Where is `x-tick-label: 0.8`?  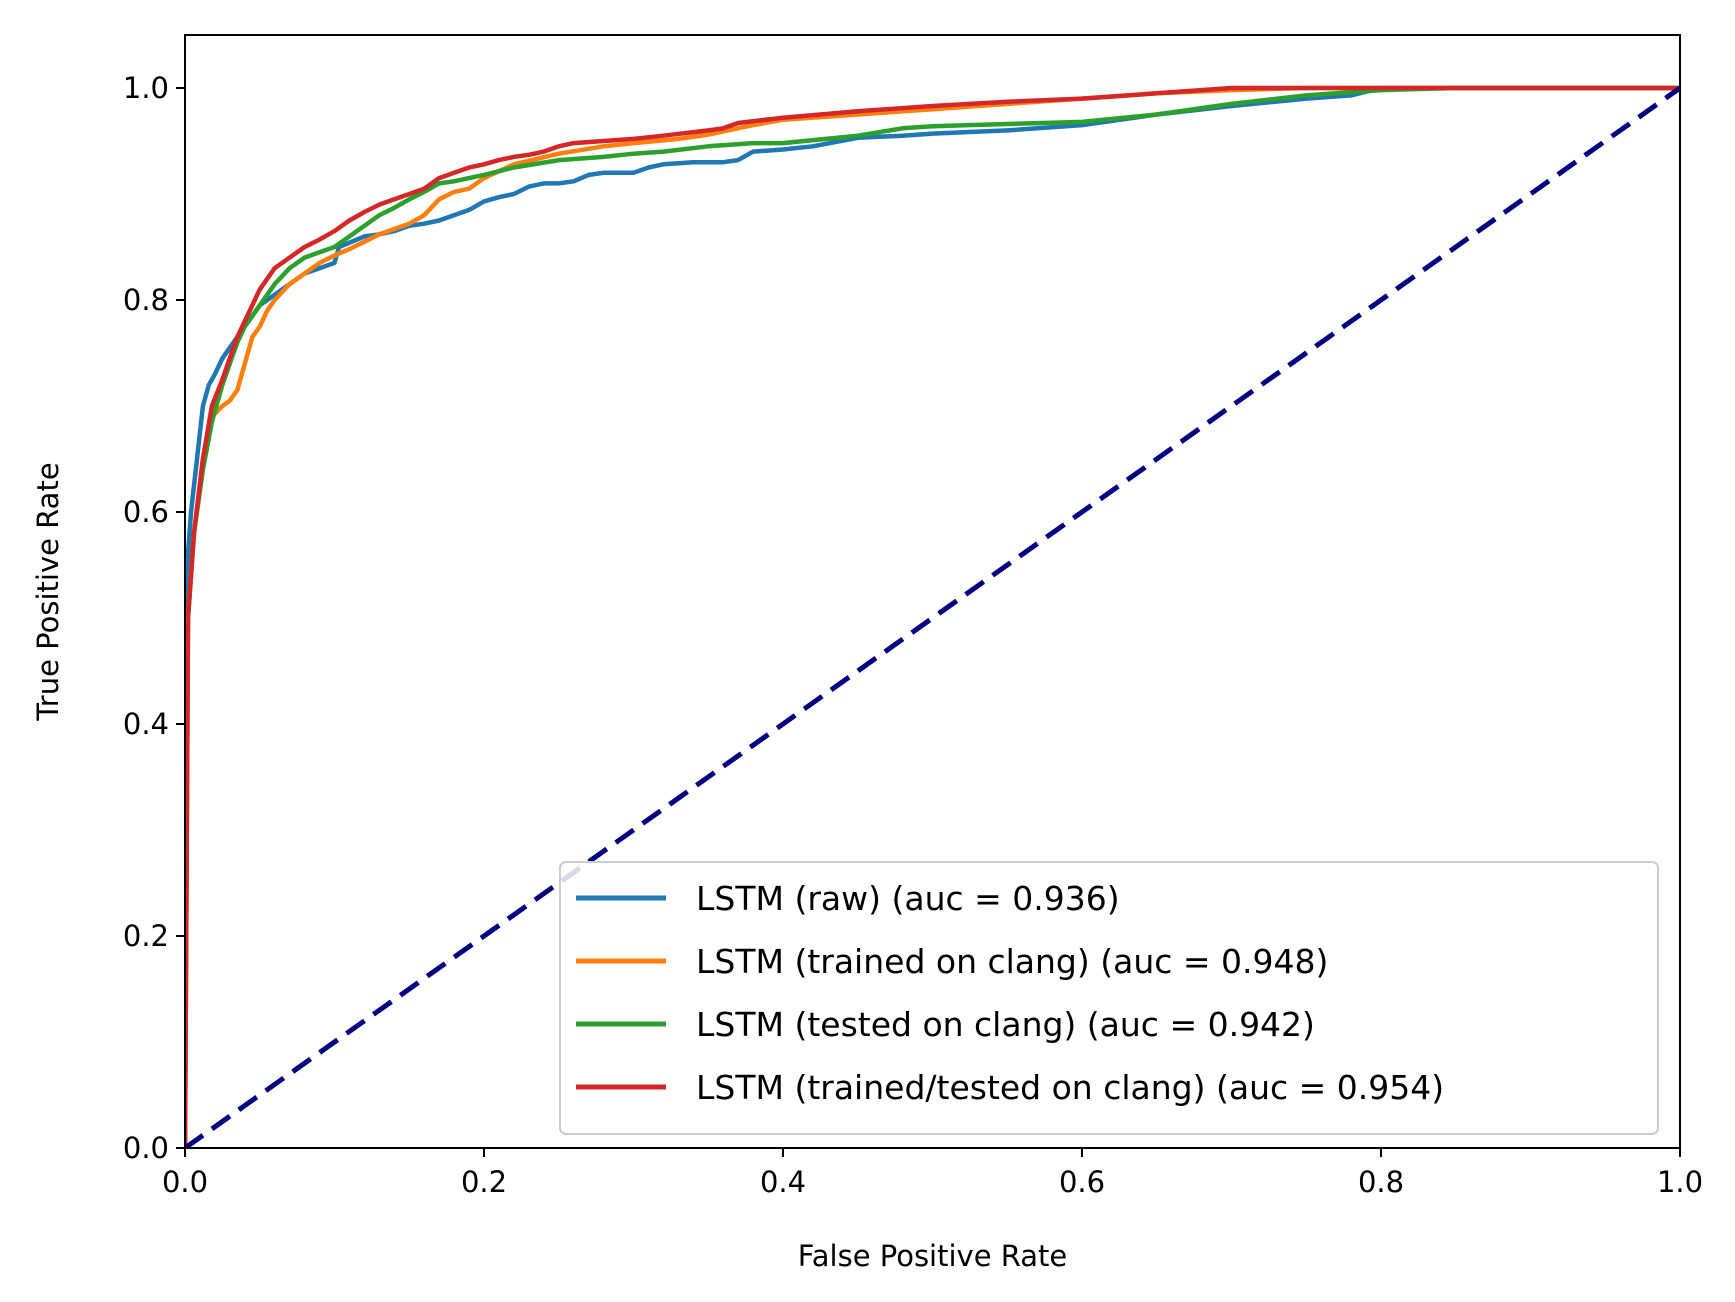 x-tick-label: 0.8 is located at coordinates (1381, 1182).